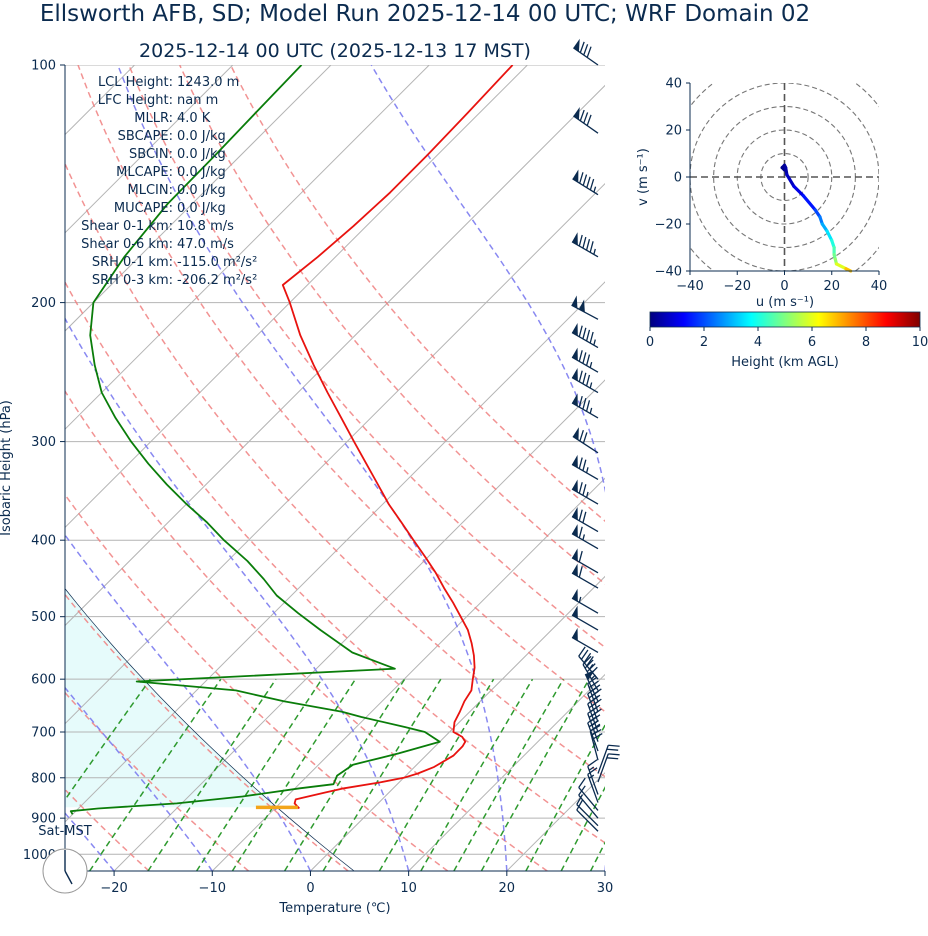 The image size is (928, 936). What do you see at coordinates (408, 888) in the screenshot?
I see `x-tick-label: 10` at bounding box center [408, 888].